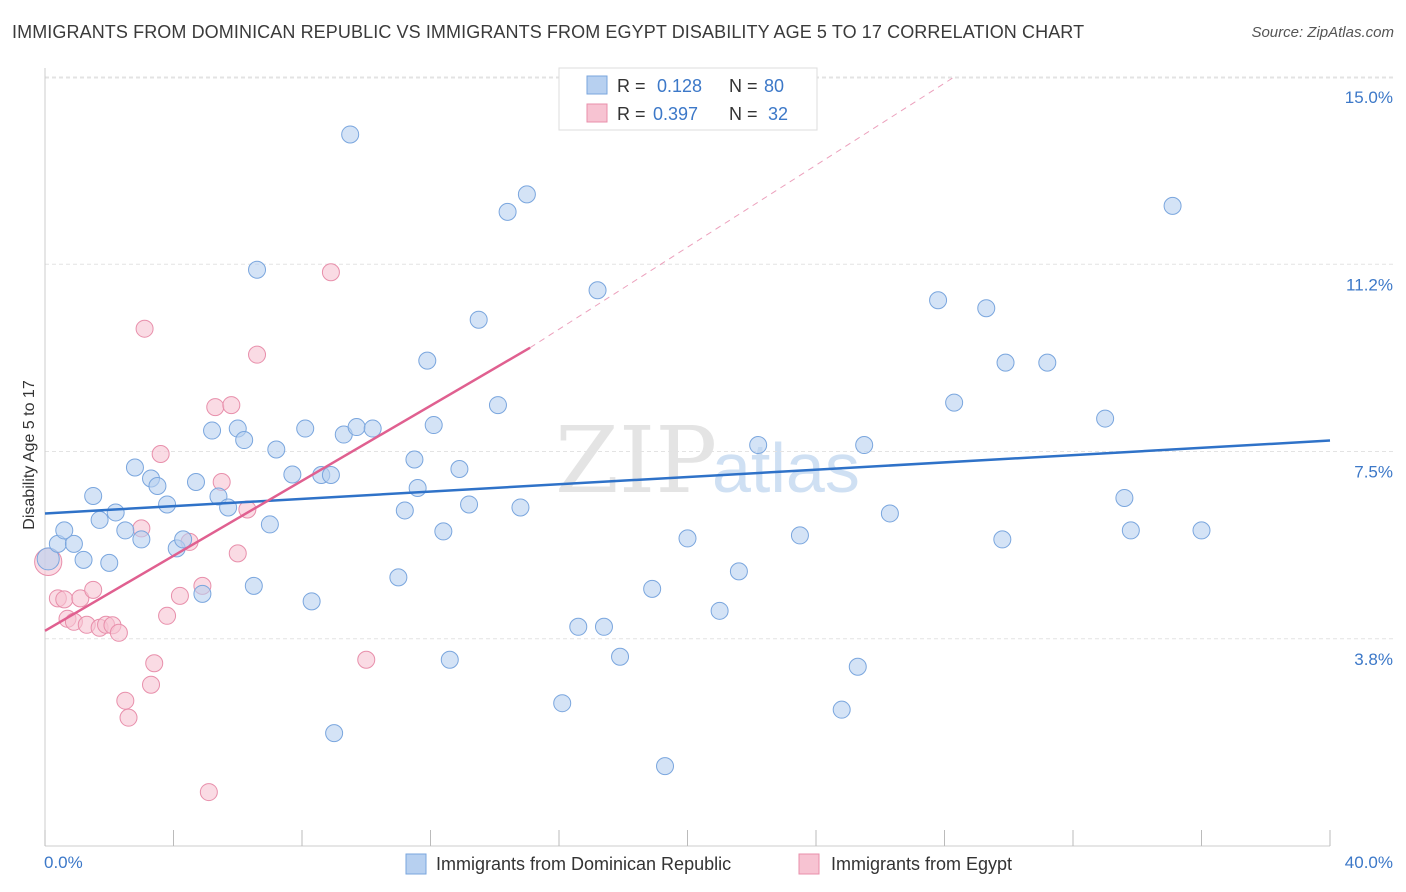 The height and width of the screenshot is (892, 1406). I want to click on dominican-trend-line, so click(687, 477).